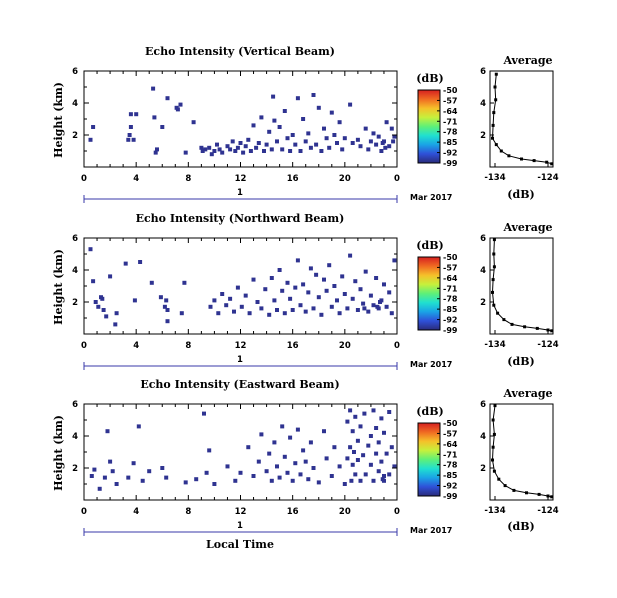 Image resolution: width=617 pixels, height=598 pixels. I want to click on colorbar-tick-label: -92, so click(450, 486).